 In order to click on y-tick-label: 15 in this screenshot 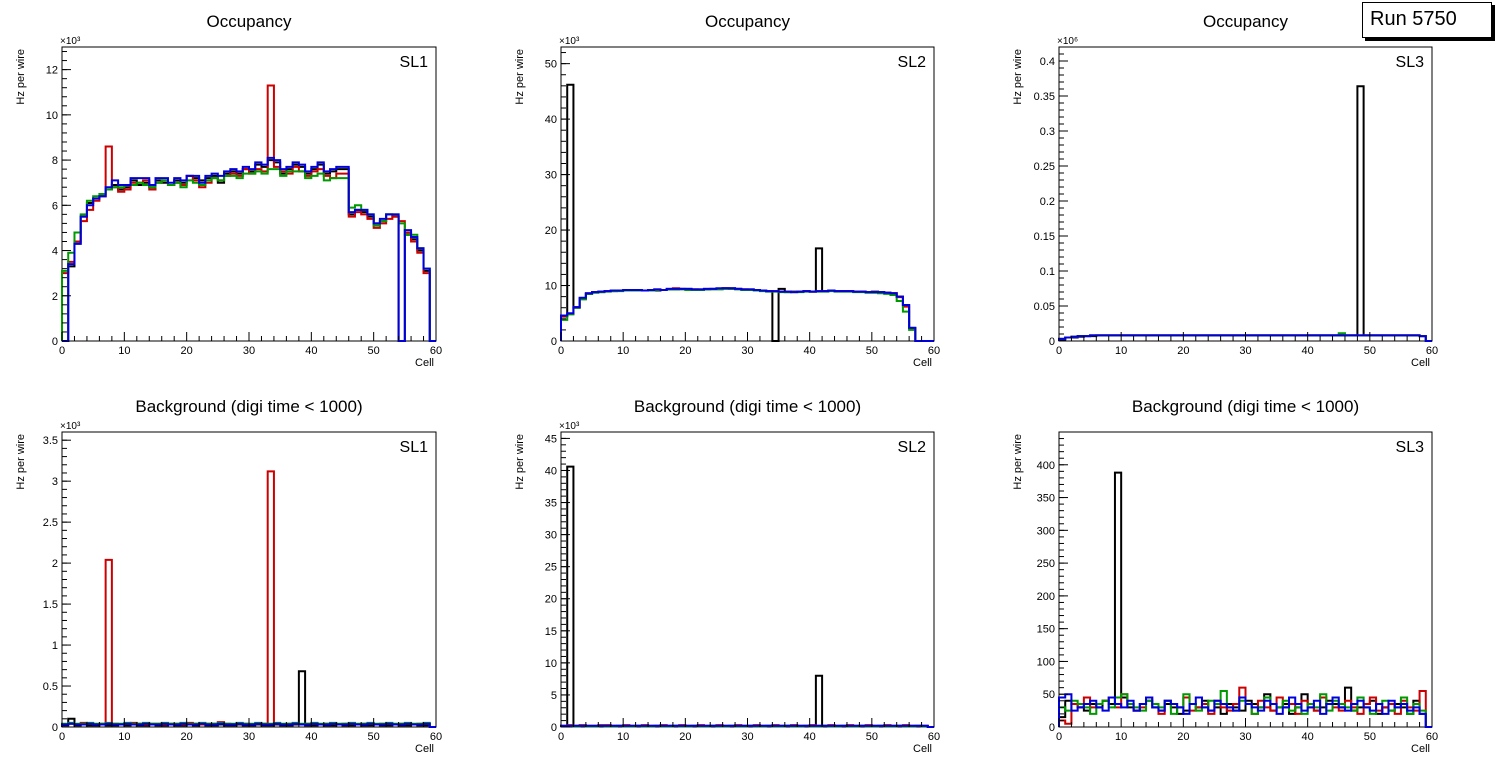, I will do `click(551, 632)`.